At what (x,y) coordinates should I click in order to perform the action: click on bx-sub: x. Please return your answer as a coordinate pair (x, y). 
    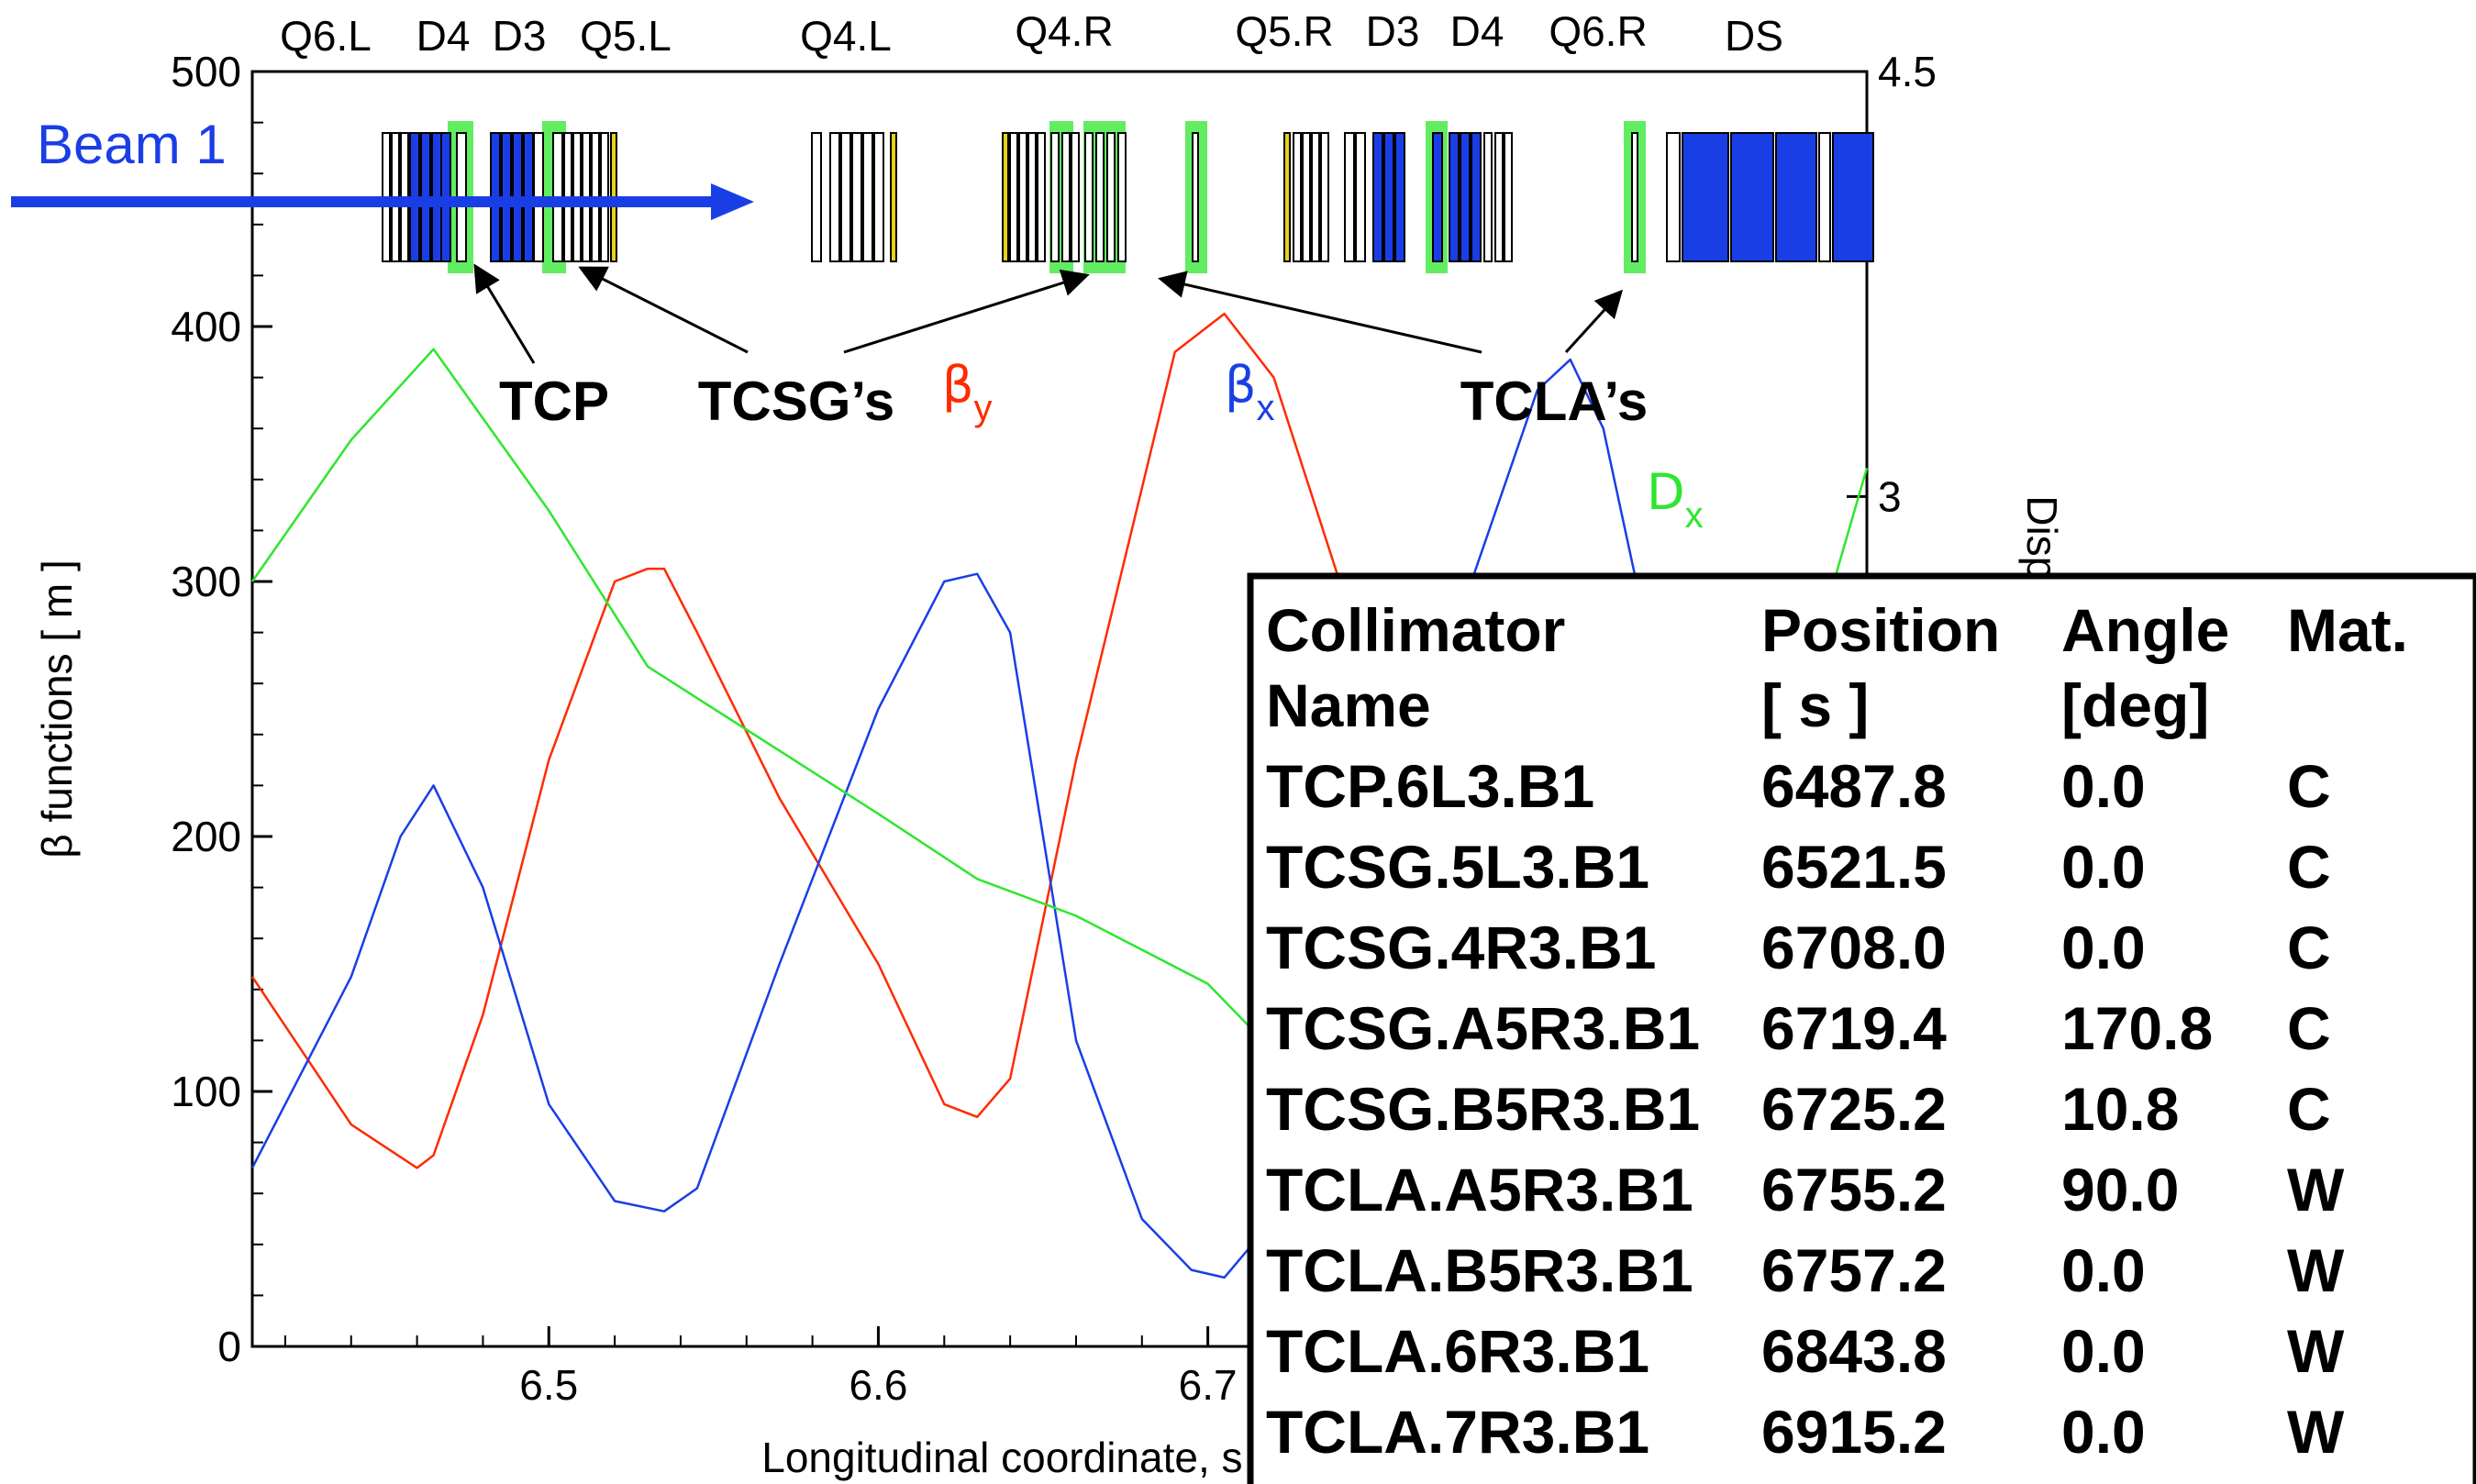
    Looking at the image, I should click on (1265, 408).